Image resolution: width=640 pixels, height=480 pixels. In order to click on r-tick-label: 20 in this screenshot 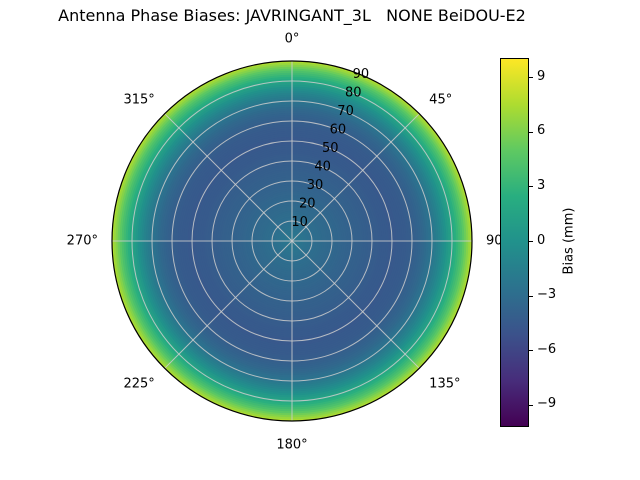, I will do `click(307, 204)`.